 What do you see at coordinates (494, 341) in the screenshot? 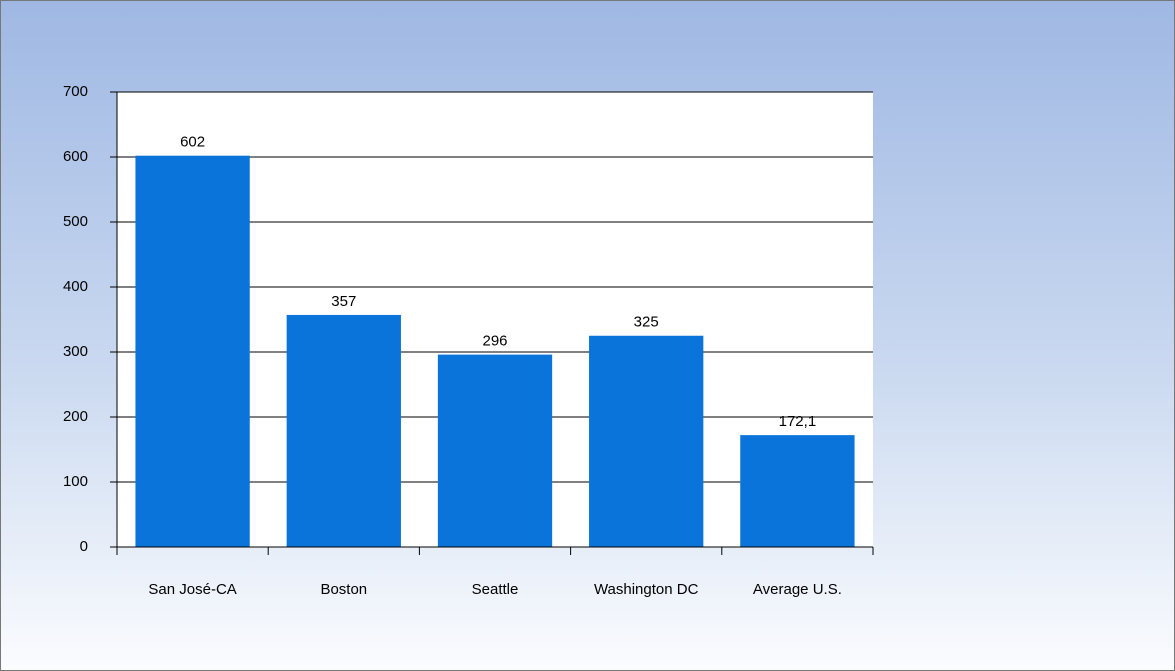
I see `data-label: 296` at bounding box center [494, 341].